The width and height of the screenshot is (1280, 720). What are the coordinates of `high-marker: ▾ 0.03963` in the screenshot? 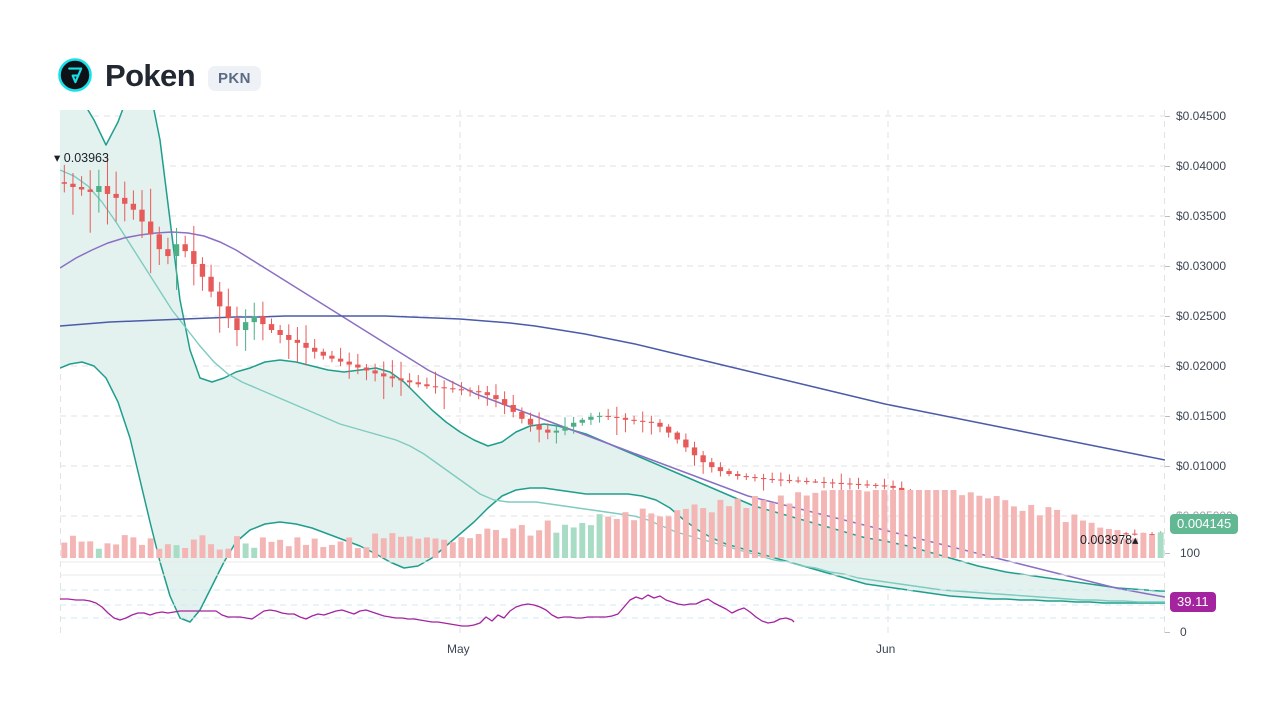 It's located at (81, 158).